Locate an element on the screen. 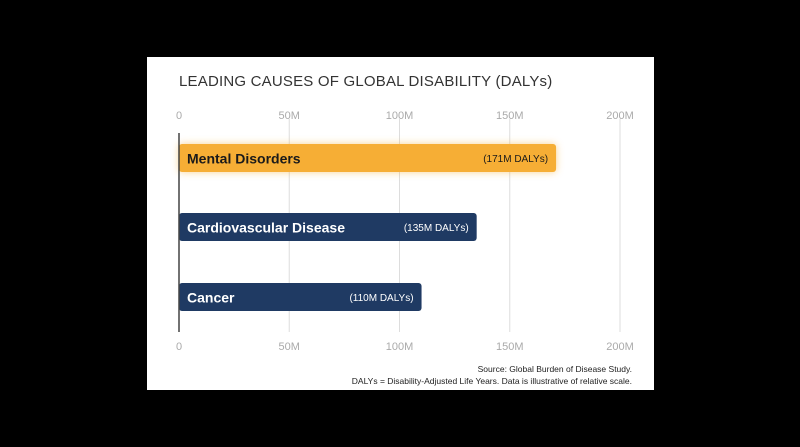 The width and height of the screenshot is (800, 447). bar-value-label: (110M DALYs) is located at coordinates (381, 298).